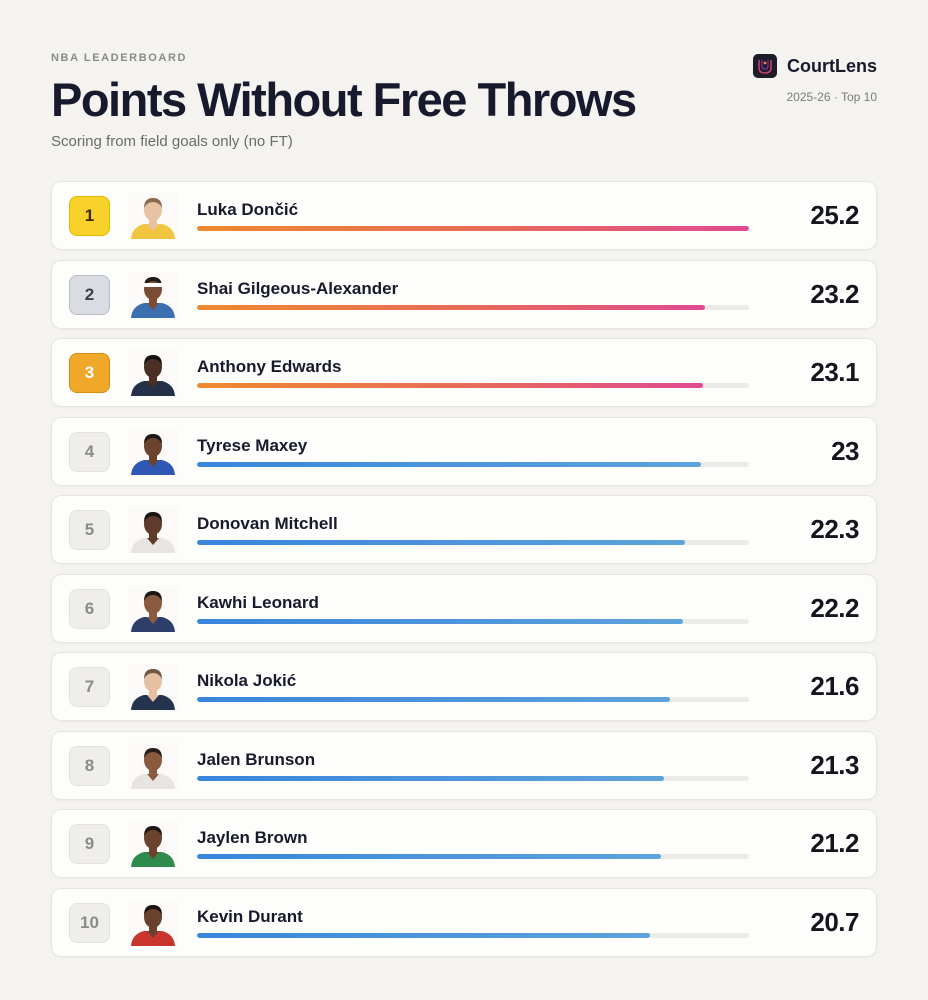 Image resolution: width=928 pixels, height=1000 pixels. What do you see at coordinates (89, 530) in the screenshot?
I see `rank-badge: 5` at bounding box center [89, 530].